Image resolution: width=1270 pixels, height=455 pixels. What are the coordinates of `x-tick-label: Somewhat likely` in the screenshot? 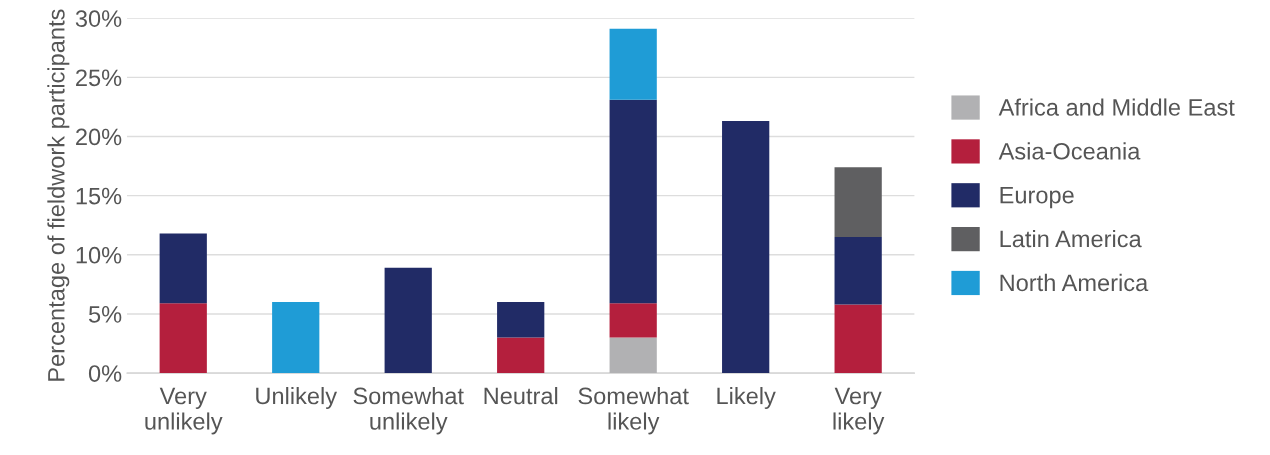 It's located at (633, 410).